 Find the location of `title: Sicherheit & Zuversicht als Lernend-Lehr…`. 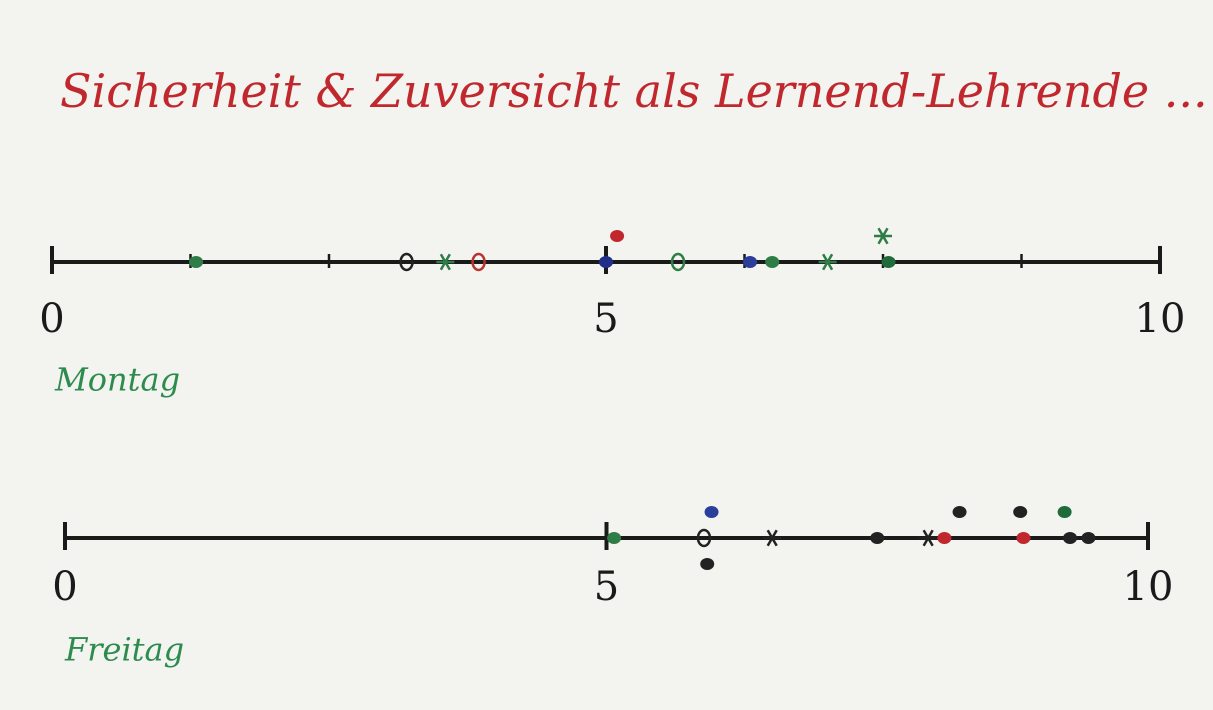

title: Sicherheit & Zuversicht als Lernend-Lehr… is located at coordinates (634, 91).